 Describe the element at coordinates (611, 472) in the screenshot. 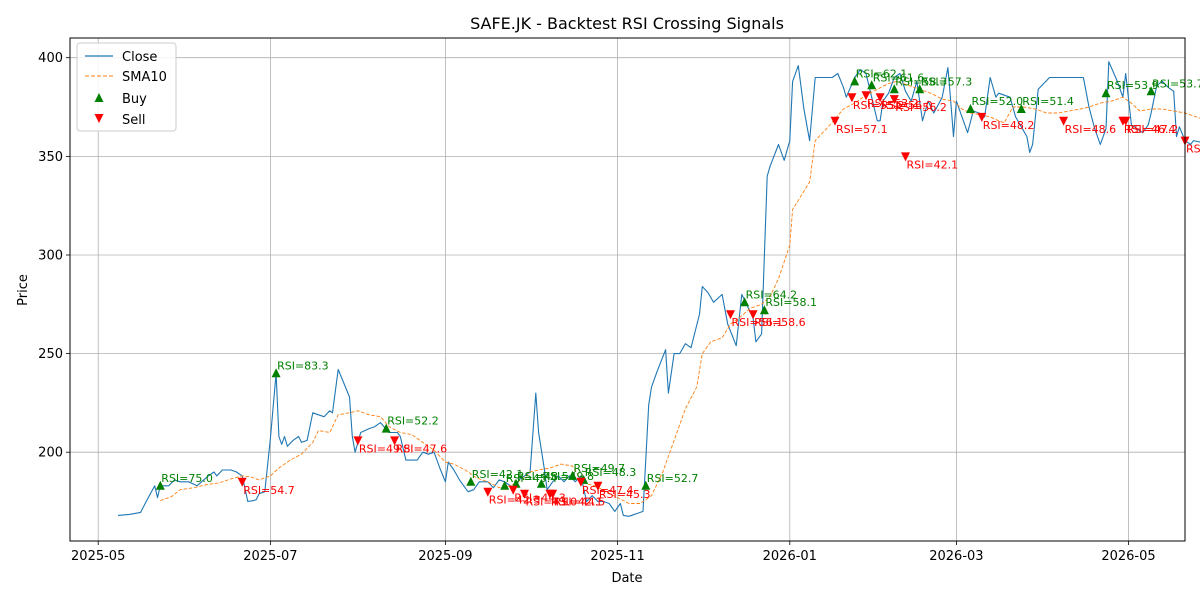

I see `buy-rsi-label: RSI=48.3` at that location.